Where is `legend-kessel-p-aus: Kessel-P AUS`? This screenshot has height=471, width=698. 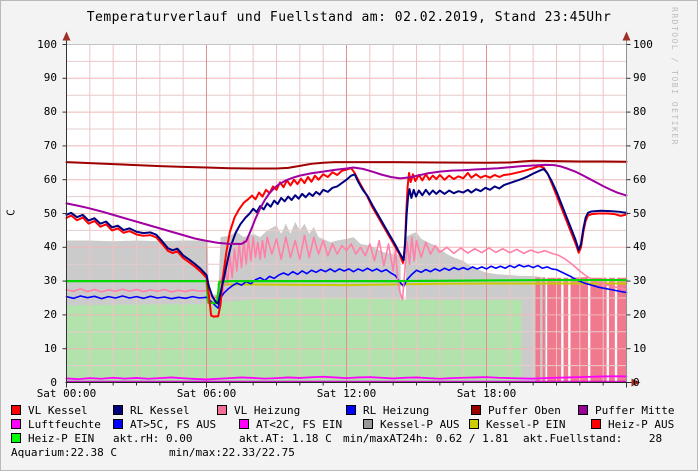
legend-kessel-p-aus: Kessel-P AUS is located at coordinates (411, 425).